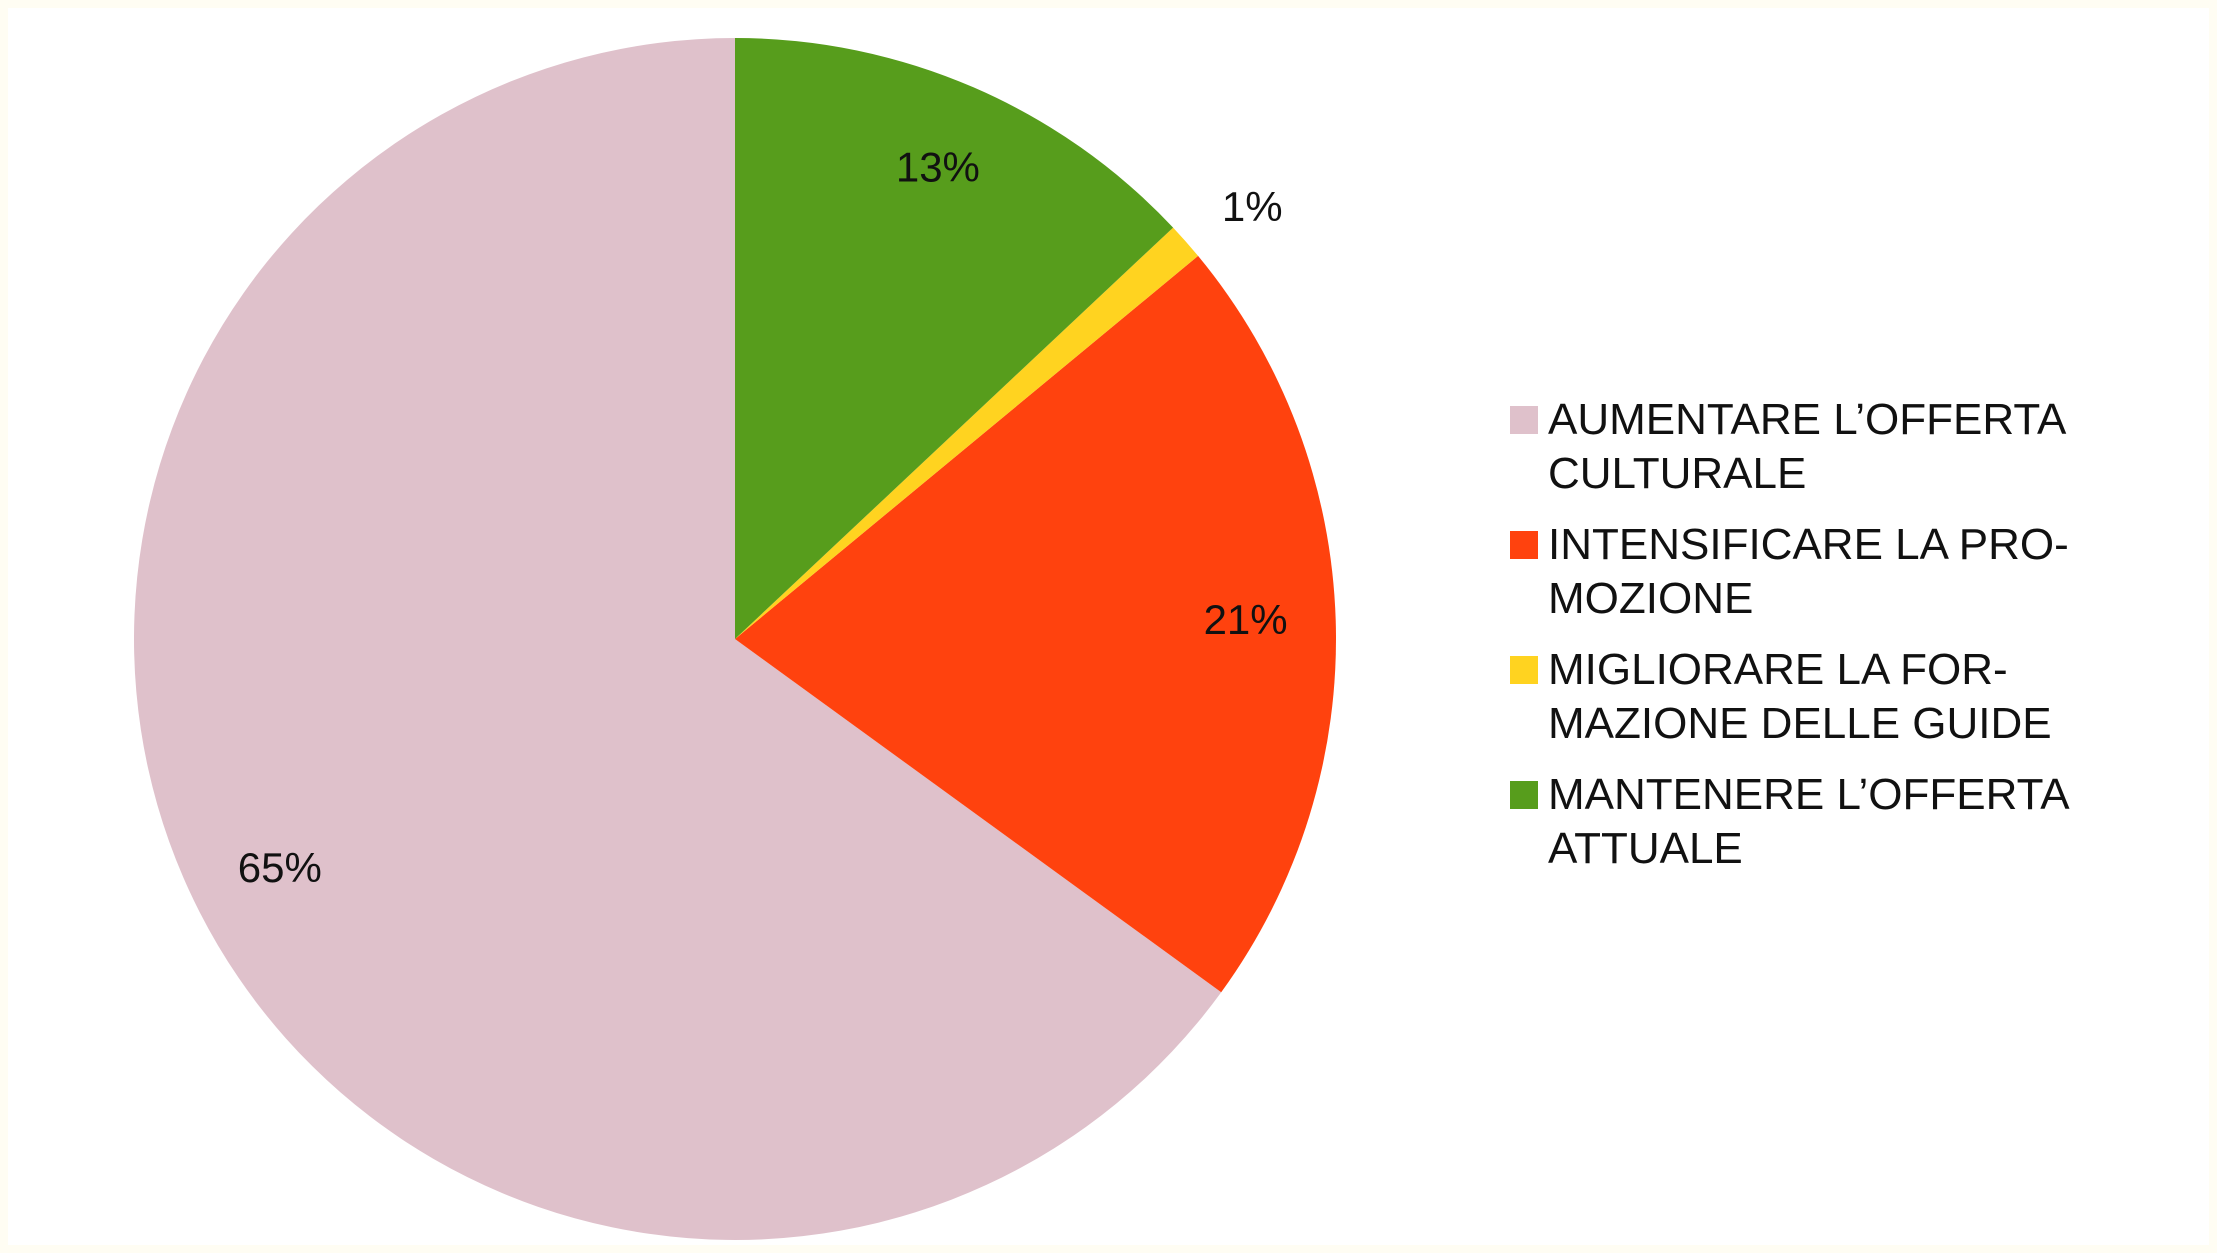 This screenshot has height=1253, width=2217. Describe the element at coordinates (1807, 446) in the screenshot. I see `legend-label: AUMENTARE L’OFFERTA CULTURALE` at that location.